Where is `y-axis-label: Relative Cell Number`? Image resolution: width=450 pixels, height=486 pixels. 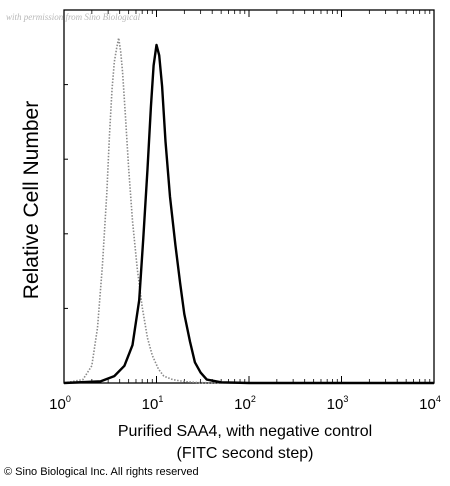 y-axis-label: Relative Cell Number is located at coordinates (31, 200).